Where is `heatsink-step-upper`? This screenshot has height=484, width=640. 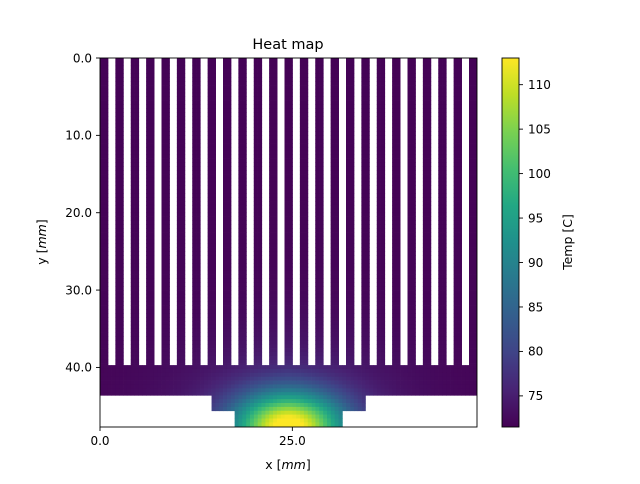 heatsink-step-upper is located at coordinates (289, 403).